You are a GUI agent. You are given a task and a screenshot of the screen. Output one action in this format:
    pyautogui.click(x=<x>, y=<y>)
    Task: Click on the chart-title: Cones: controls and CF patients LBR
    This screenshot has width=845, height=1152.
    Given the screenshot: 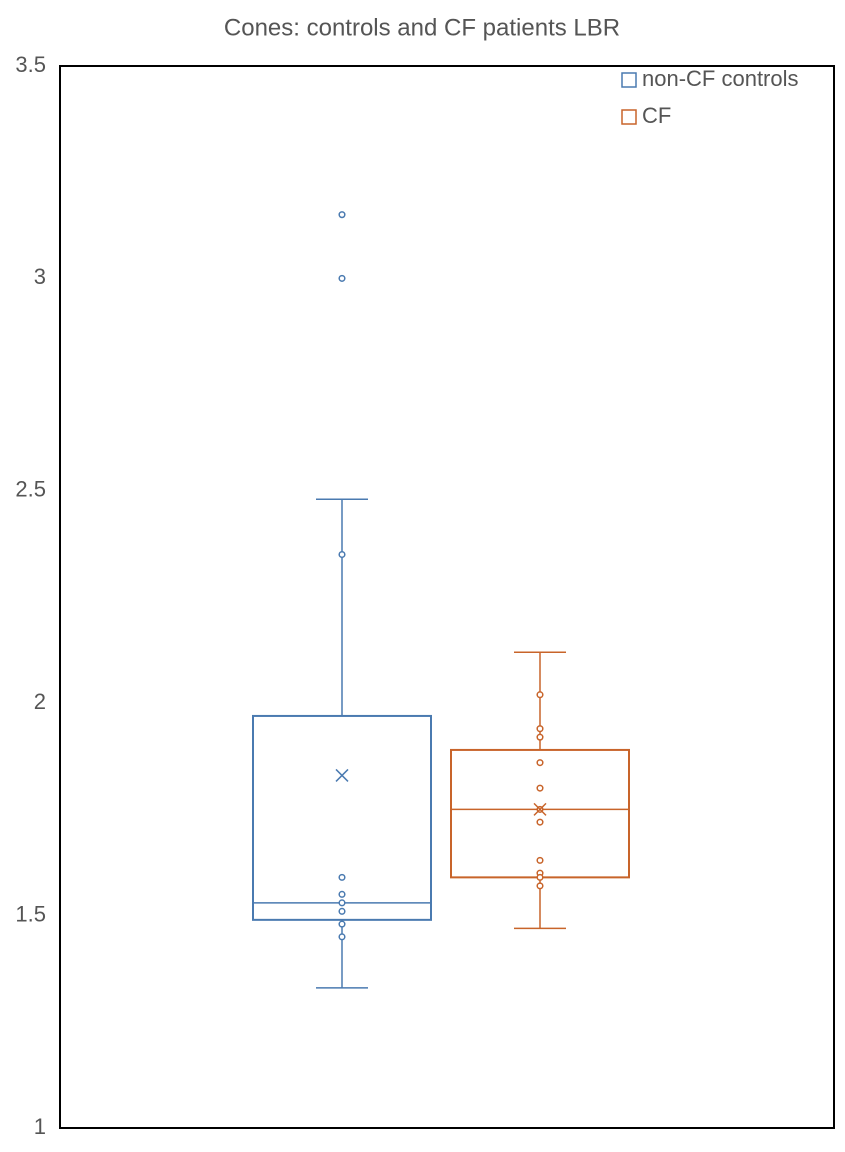 What is the action you would take?
    pyautogui.click(x=422, y=27)
    